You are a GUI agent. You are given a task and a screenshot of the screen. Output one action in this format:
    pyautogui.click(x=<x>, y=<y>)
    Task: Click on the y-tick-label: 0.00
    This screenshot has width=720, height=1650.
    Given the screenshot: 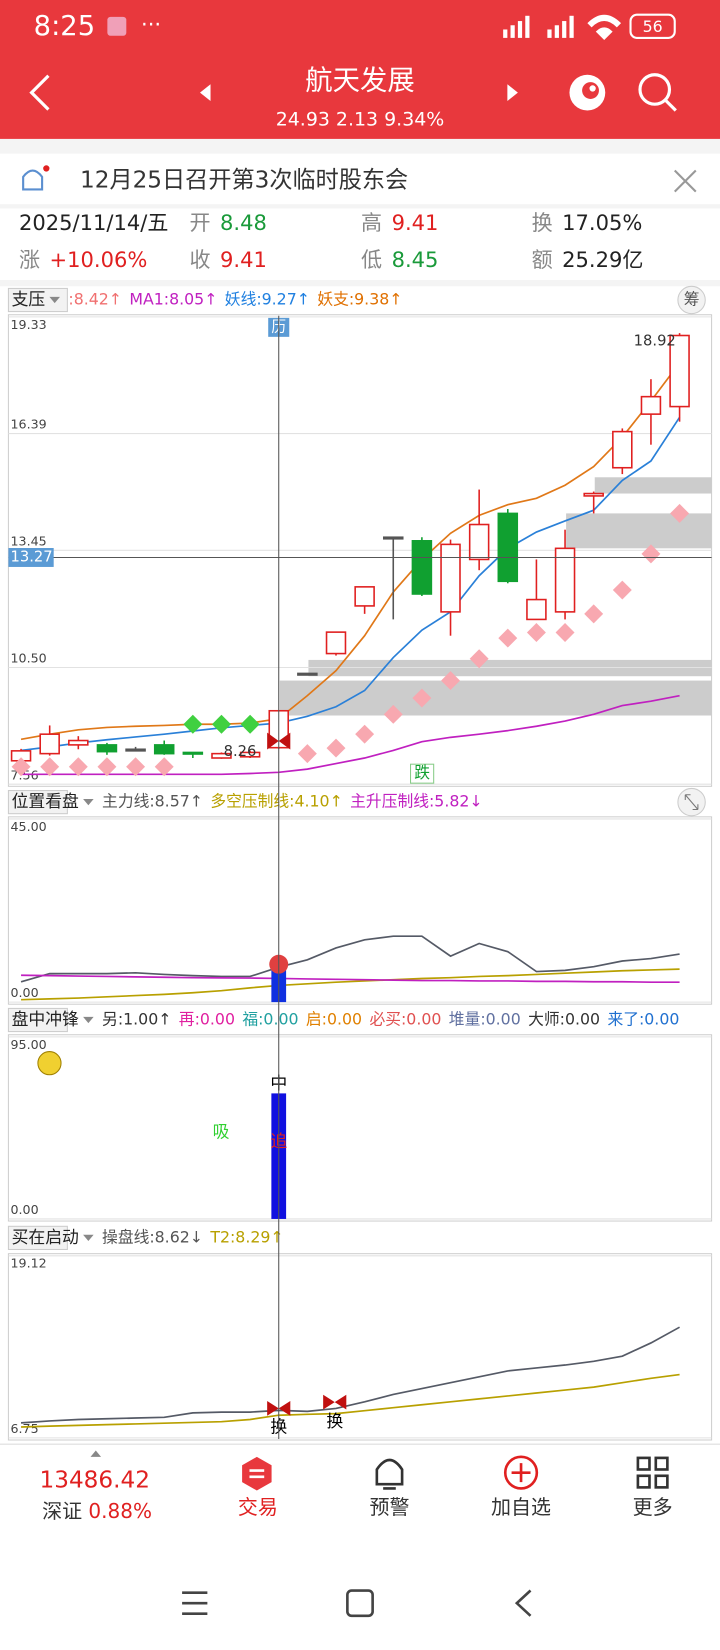 What is the action you would take?
    pyautogui.click(x=25, y=992)
    